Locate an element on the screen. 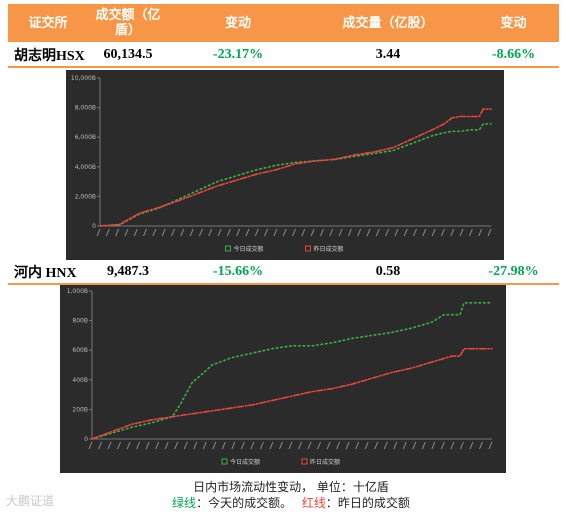 This screenshot has width=582, height=512. y-tick-label: 10,000B is located at coordinates (83, 78).